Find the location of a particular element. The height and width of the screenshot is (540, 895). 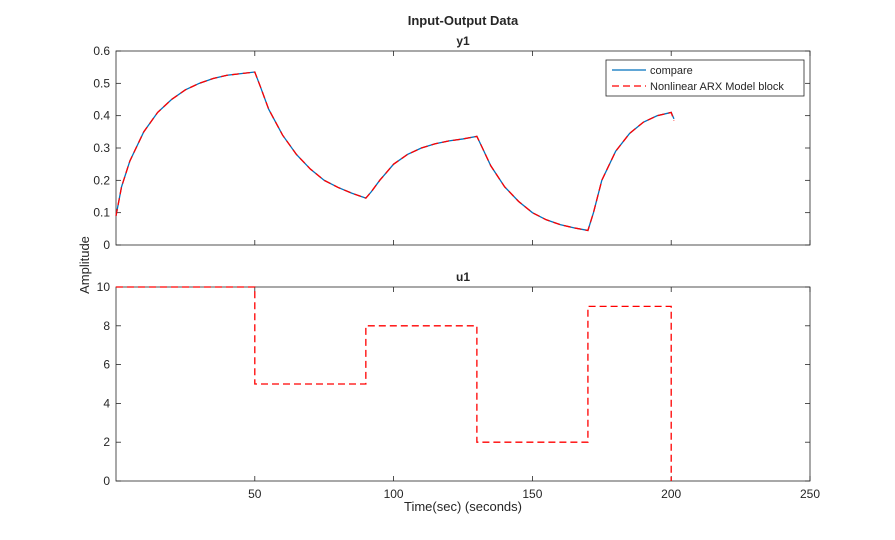

subplot-title: y1 is located at coordinates (463, 41).